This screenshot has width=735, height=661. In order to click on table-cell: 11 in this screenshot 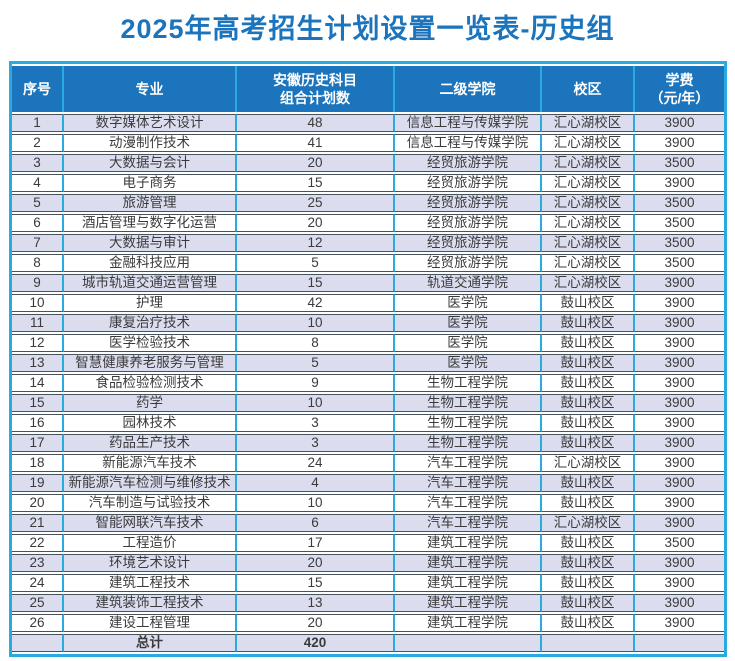, I will do `click(38, 323)`.